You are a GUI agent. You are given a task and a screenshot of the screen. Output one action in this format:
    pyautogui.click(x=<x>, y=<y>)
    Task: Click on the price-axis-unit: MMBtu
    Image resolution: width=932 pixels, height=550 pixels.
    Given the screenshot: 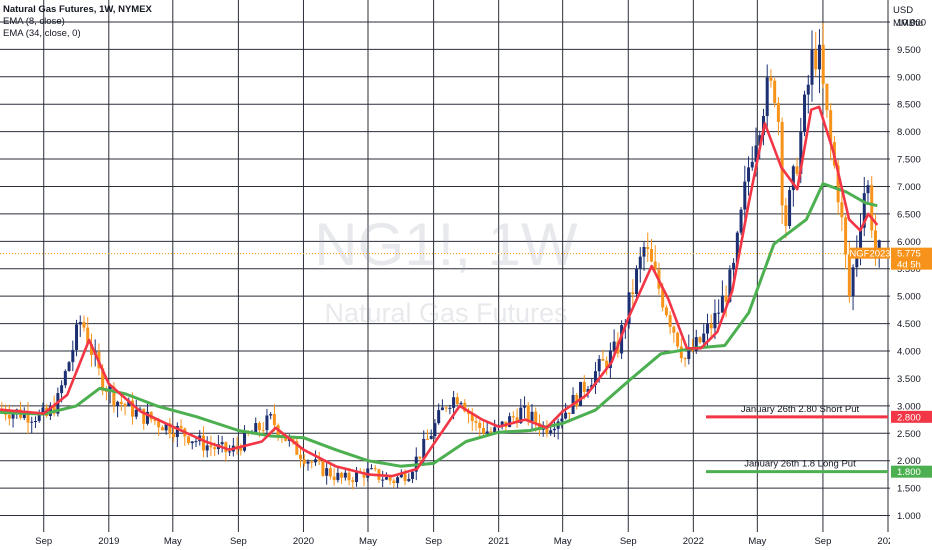 What is the action you would take?
    pyautogui.click(x=908, y=23)
    